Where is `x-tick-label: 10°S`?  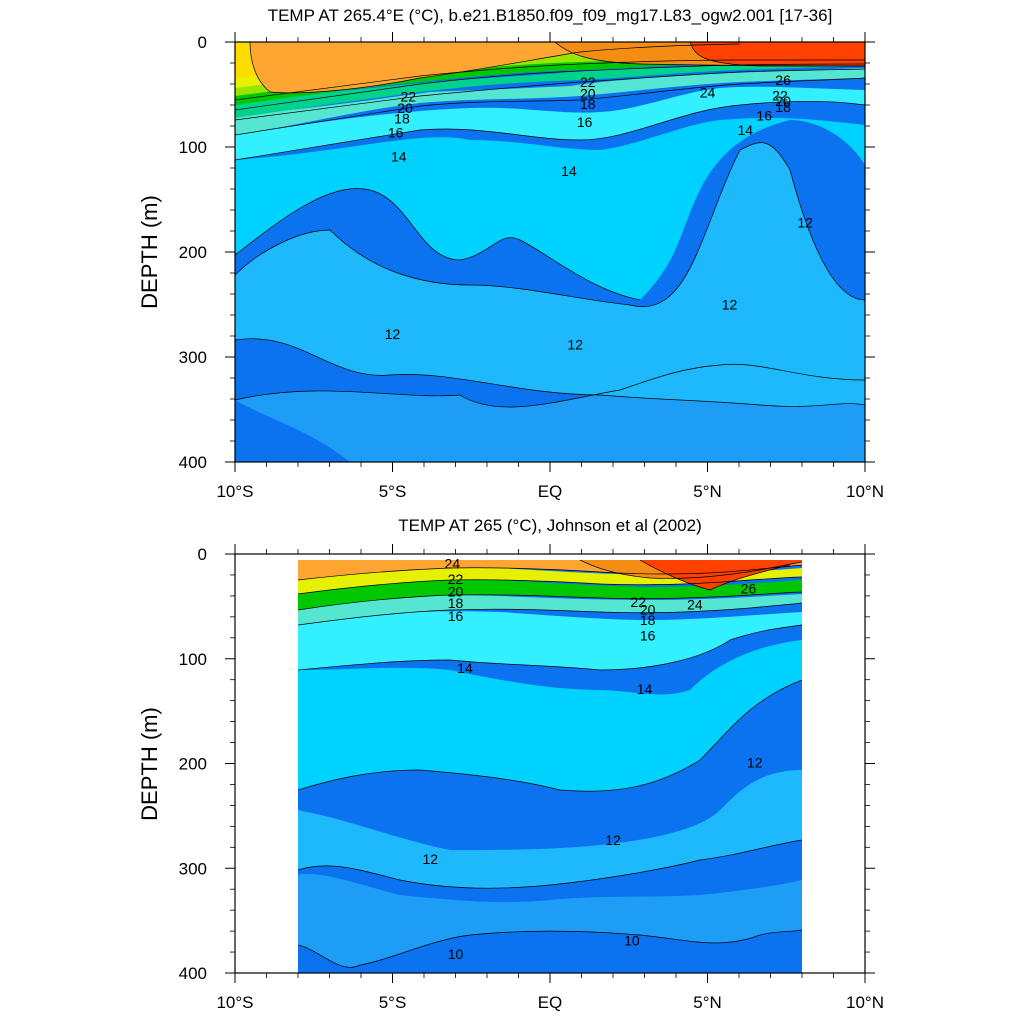
x-tick-label: 10°S is located at coordinates (234, 491).